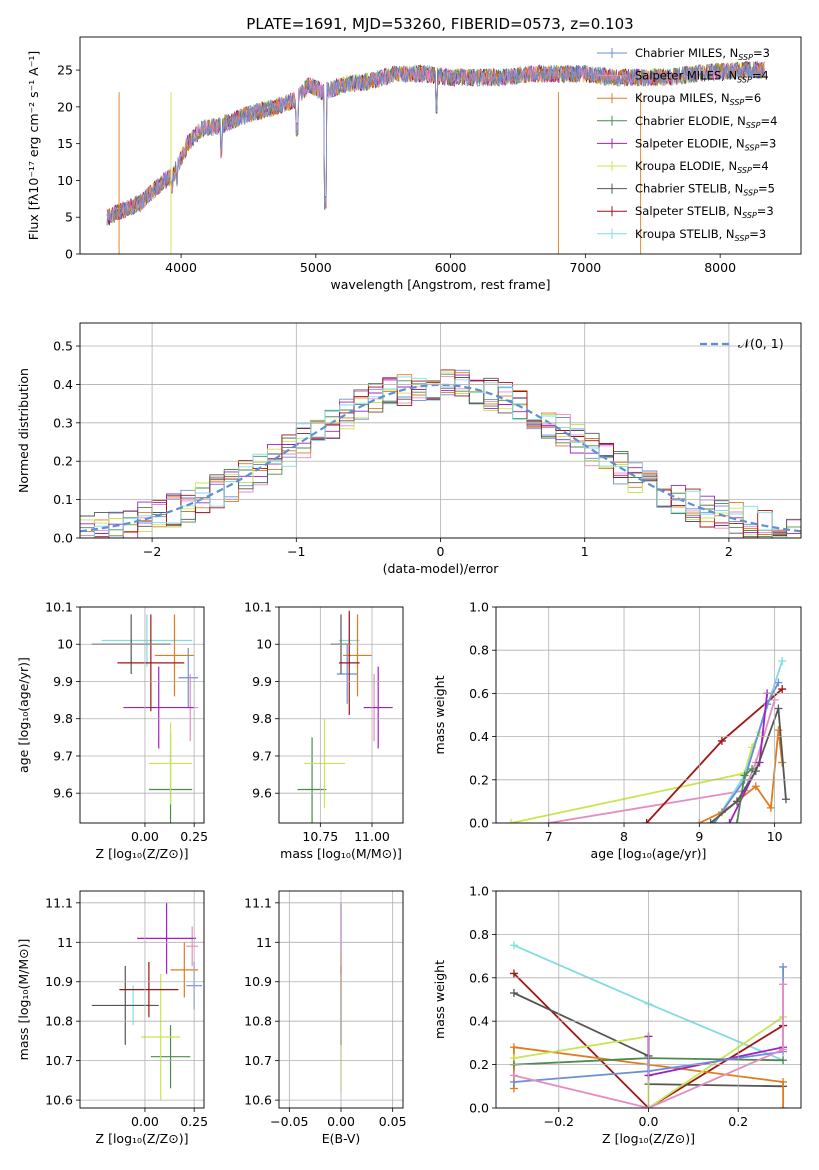 This screenshot has width=819, height=1170. Describe the element at coordinates (65, 70) in the screenshot. I see `y-tick-label: 25` at that location.